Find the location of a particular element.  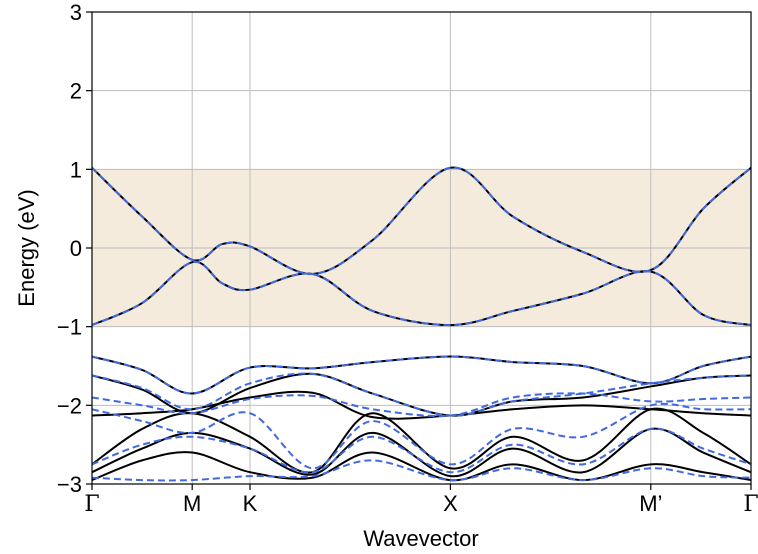

y-tick-label: 2 is located at coordinates (76, 91).